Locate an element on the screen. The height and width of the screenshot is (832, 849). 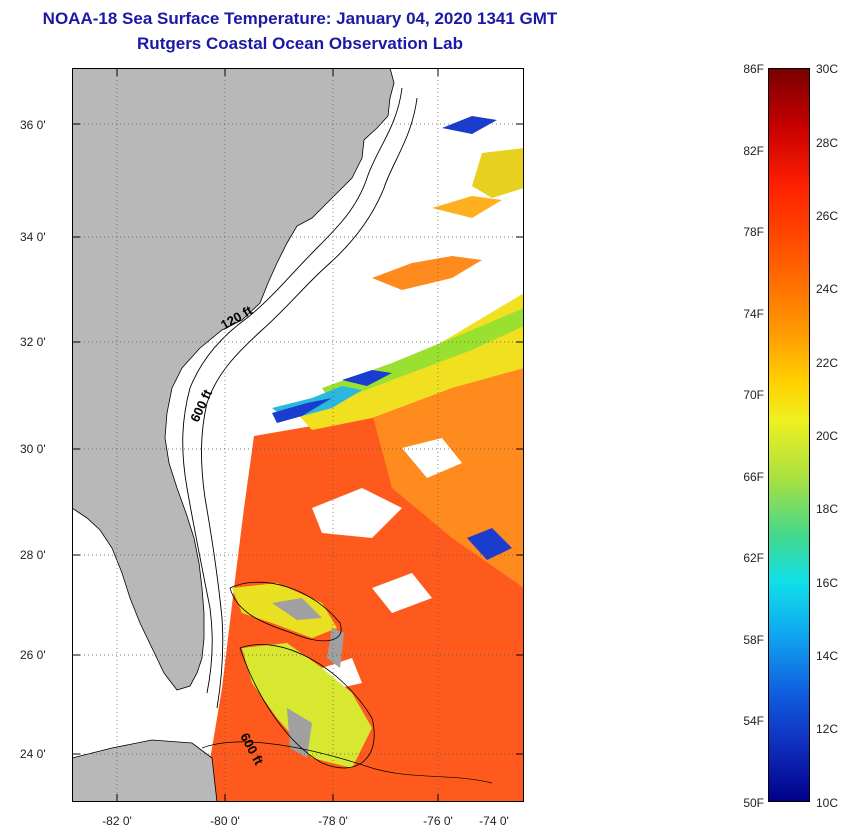
colorbar-c-26: 26C is located at coordinates (827, 216).